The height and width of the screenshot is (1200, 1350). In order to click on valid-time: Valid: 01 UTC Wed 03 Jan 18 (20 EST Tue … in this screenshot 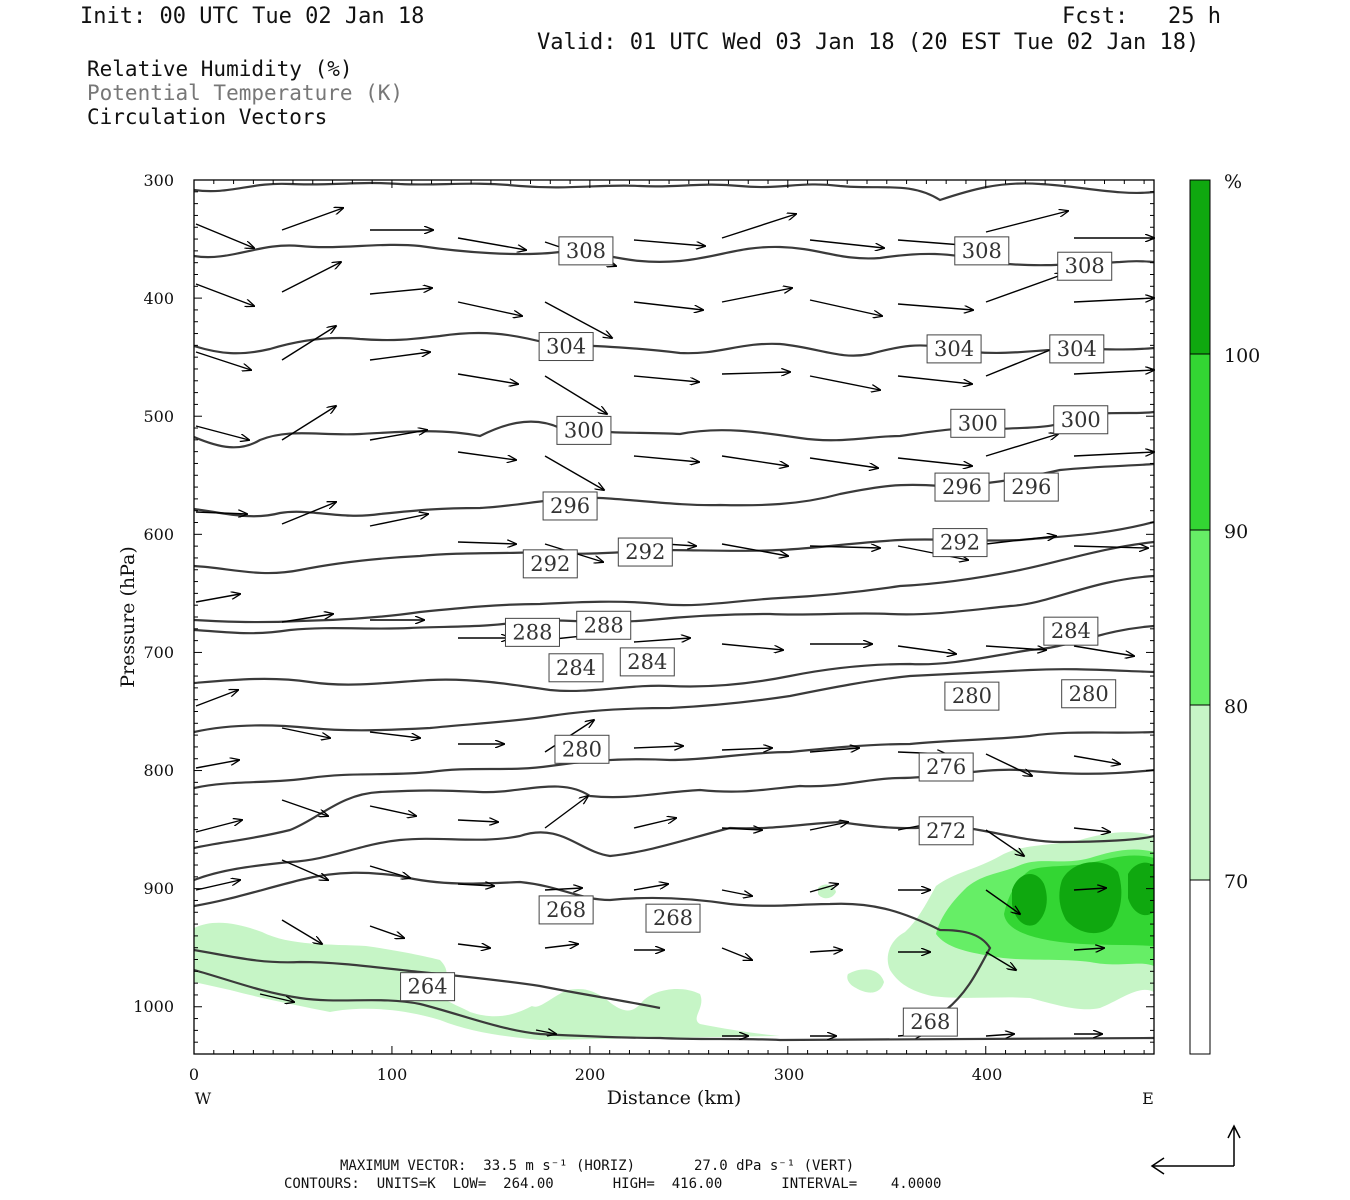, I will do `click(868, 42)`.